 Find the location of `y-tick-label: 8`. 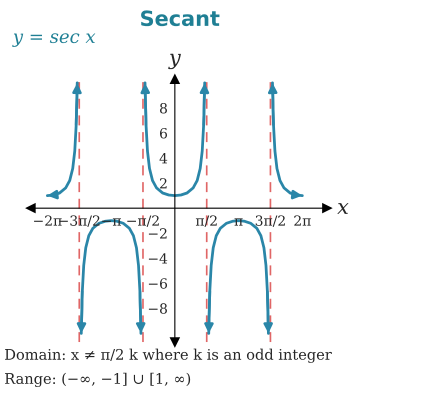

y-tick-label: 8 is located at coordinates (163, 108).